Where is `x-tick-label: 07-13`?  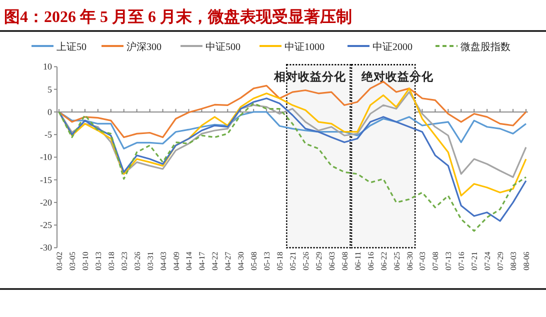 x-tick-label: 07-13 is located at coordinates (449, 261).